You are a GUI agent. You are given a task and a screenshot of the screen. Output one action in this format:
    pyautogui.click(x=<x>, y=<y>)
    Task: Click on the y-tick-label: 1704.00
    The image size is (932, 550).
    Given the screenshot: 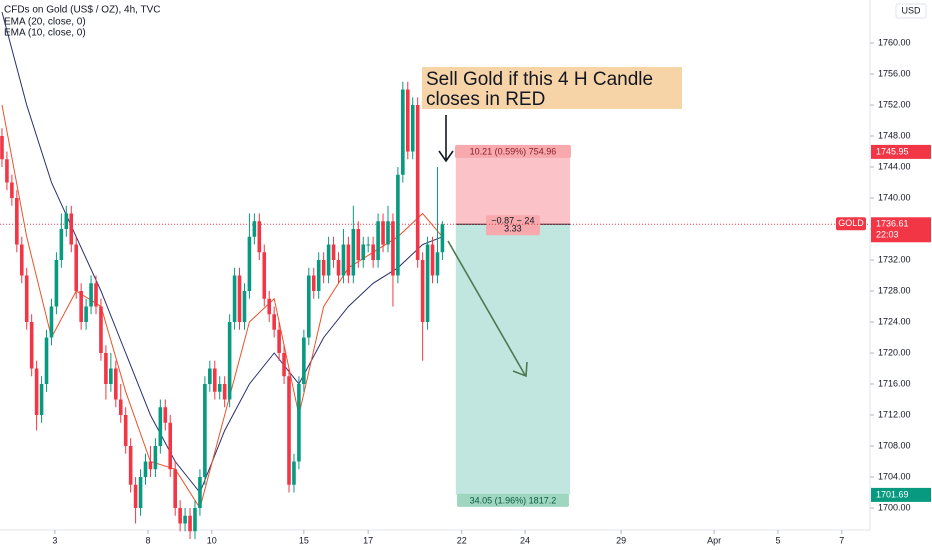 What is the action you would take?
    pyautogui.click(x=894, y=476)
    